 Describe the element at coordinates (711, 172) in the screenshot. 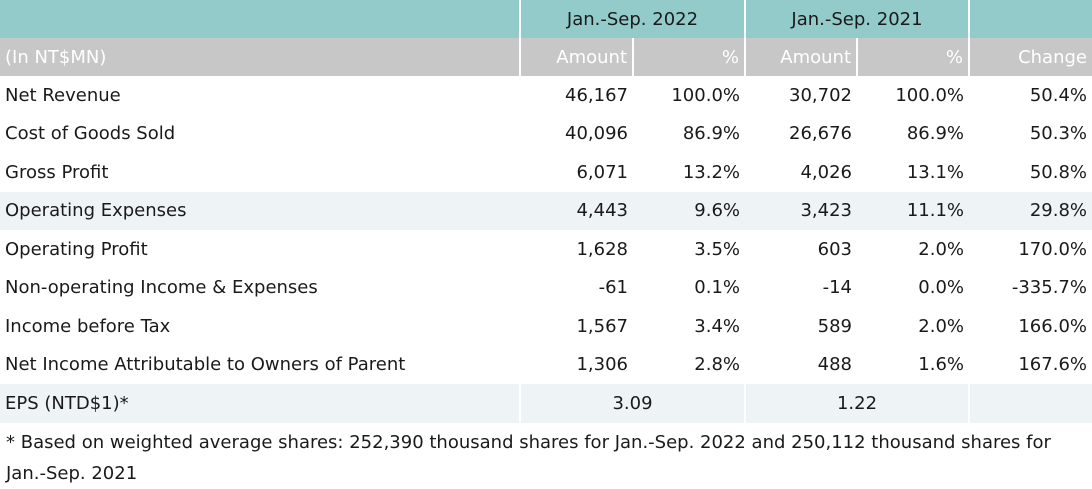

I see `pct-2022: 13.2%` at that location.